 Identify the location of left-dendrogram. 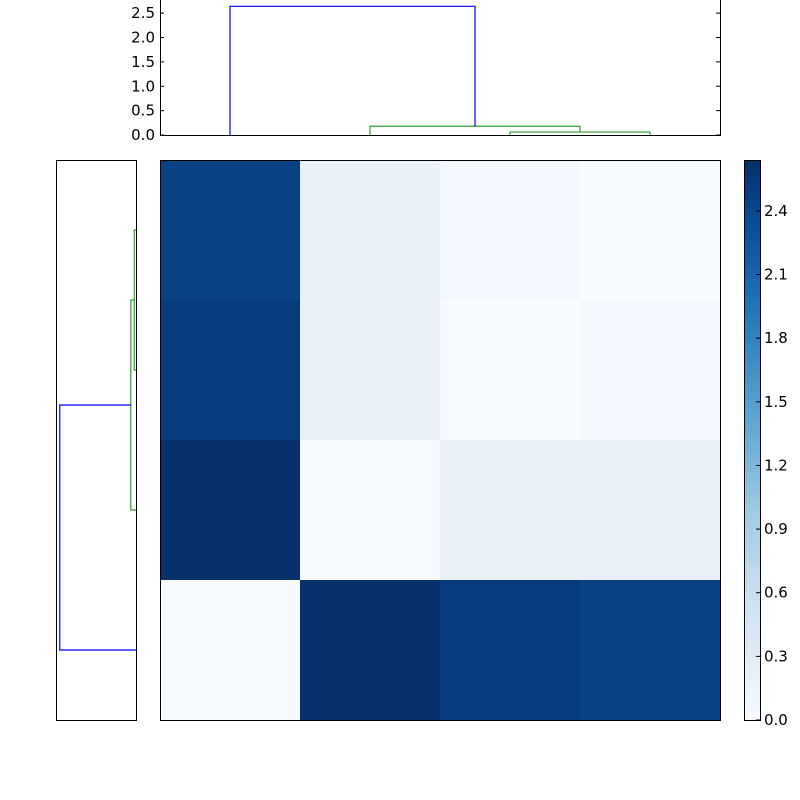
(96, 440).